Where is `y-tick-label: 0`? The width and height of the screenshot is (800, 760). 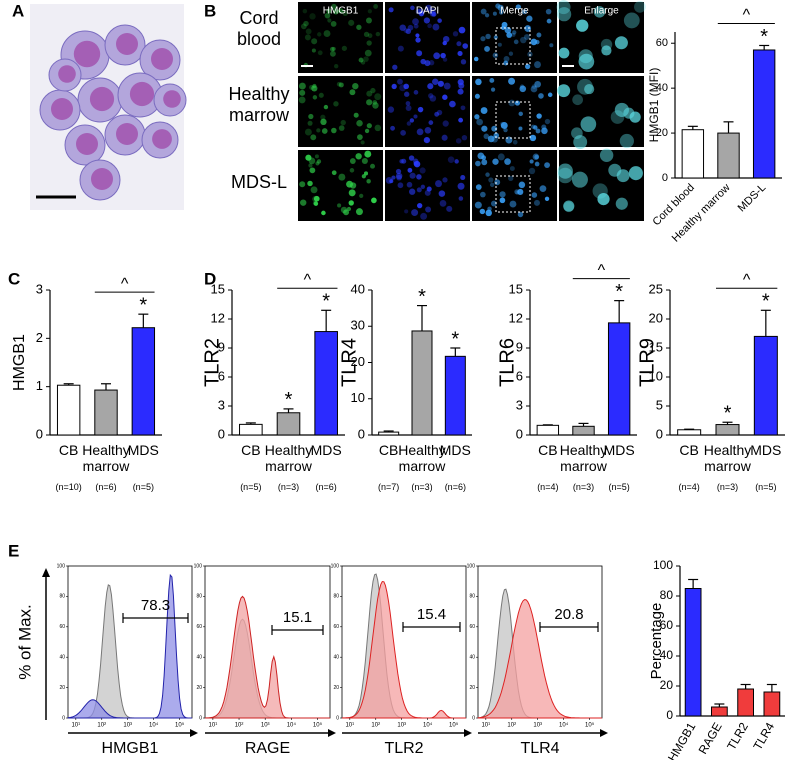
y-tick-label: 0 is located at coordinates (39, 433).